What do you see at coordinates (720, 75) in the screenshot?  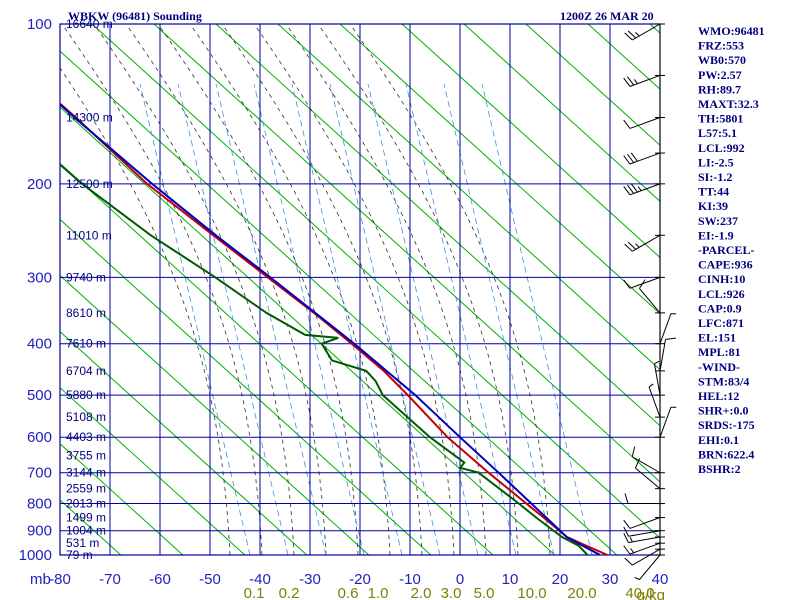 I see `sounding-index: PW:2.57` at bounding box center [720, 75].